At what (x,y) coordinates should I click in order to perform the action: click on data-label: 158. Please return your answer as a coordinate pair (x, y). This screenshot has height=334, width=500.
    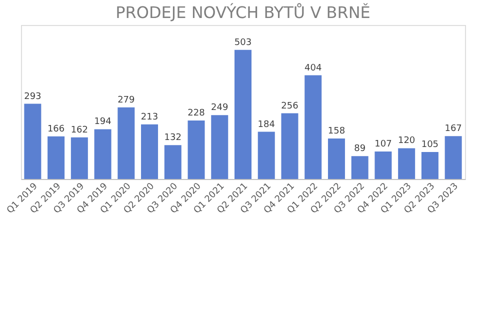
    Looking at the image, I should click on (337, 131).